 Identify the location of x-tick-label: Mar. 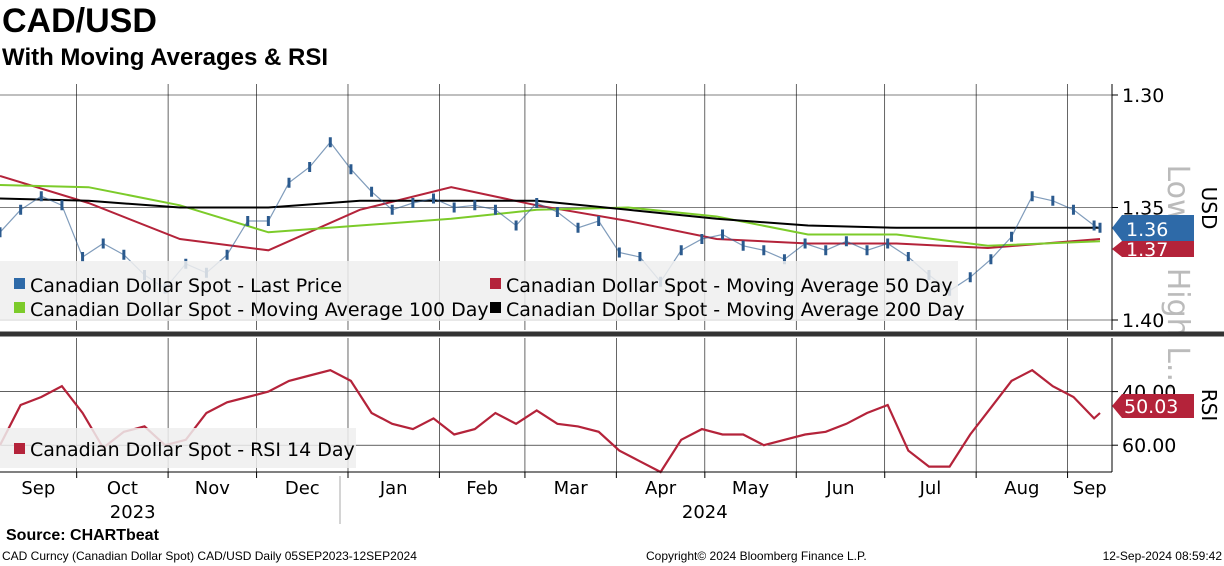
(571, 488).